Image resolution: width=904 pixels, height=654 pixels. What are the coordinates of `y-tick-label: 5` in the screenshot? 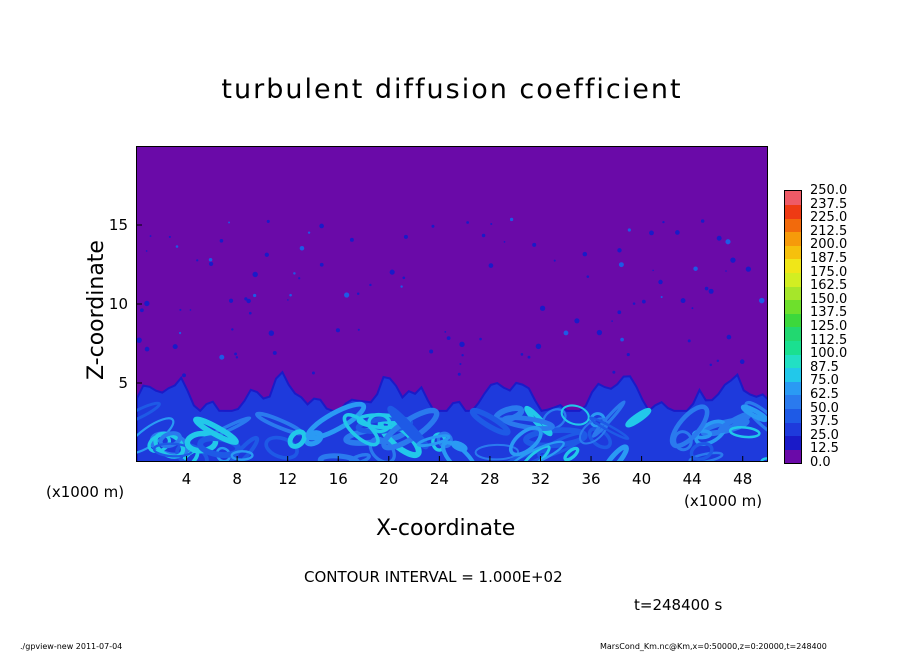 It's located at (123, 383).